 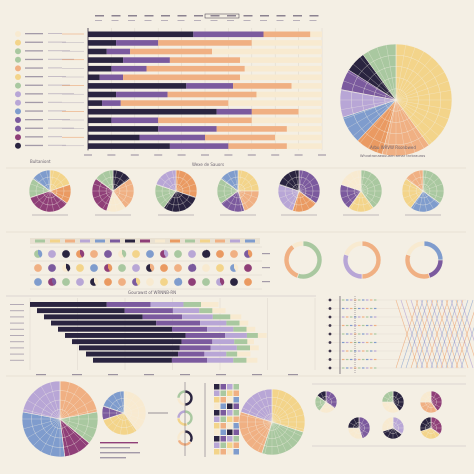 I want to click on top-axis-caption: Wexe de Sauors, so click(x=208, y=164).